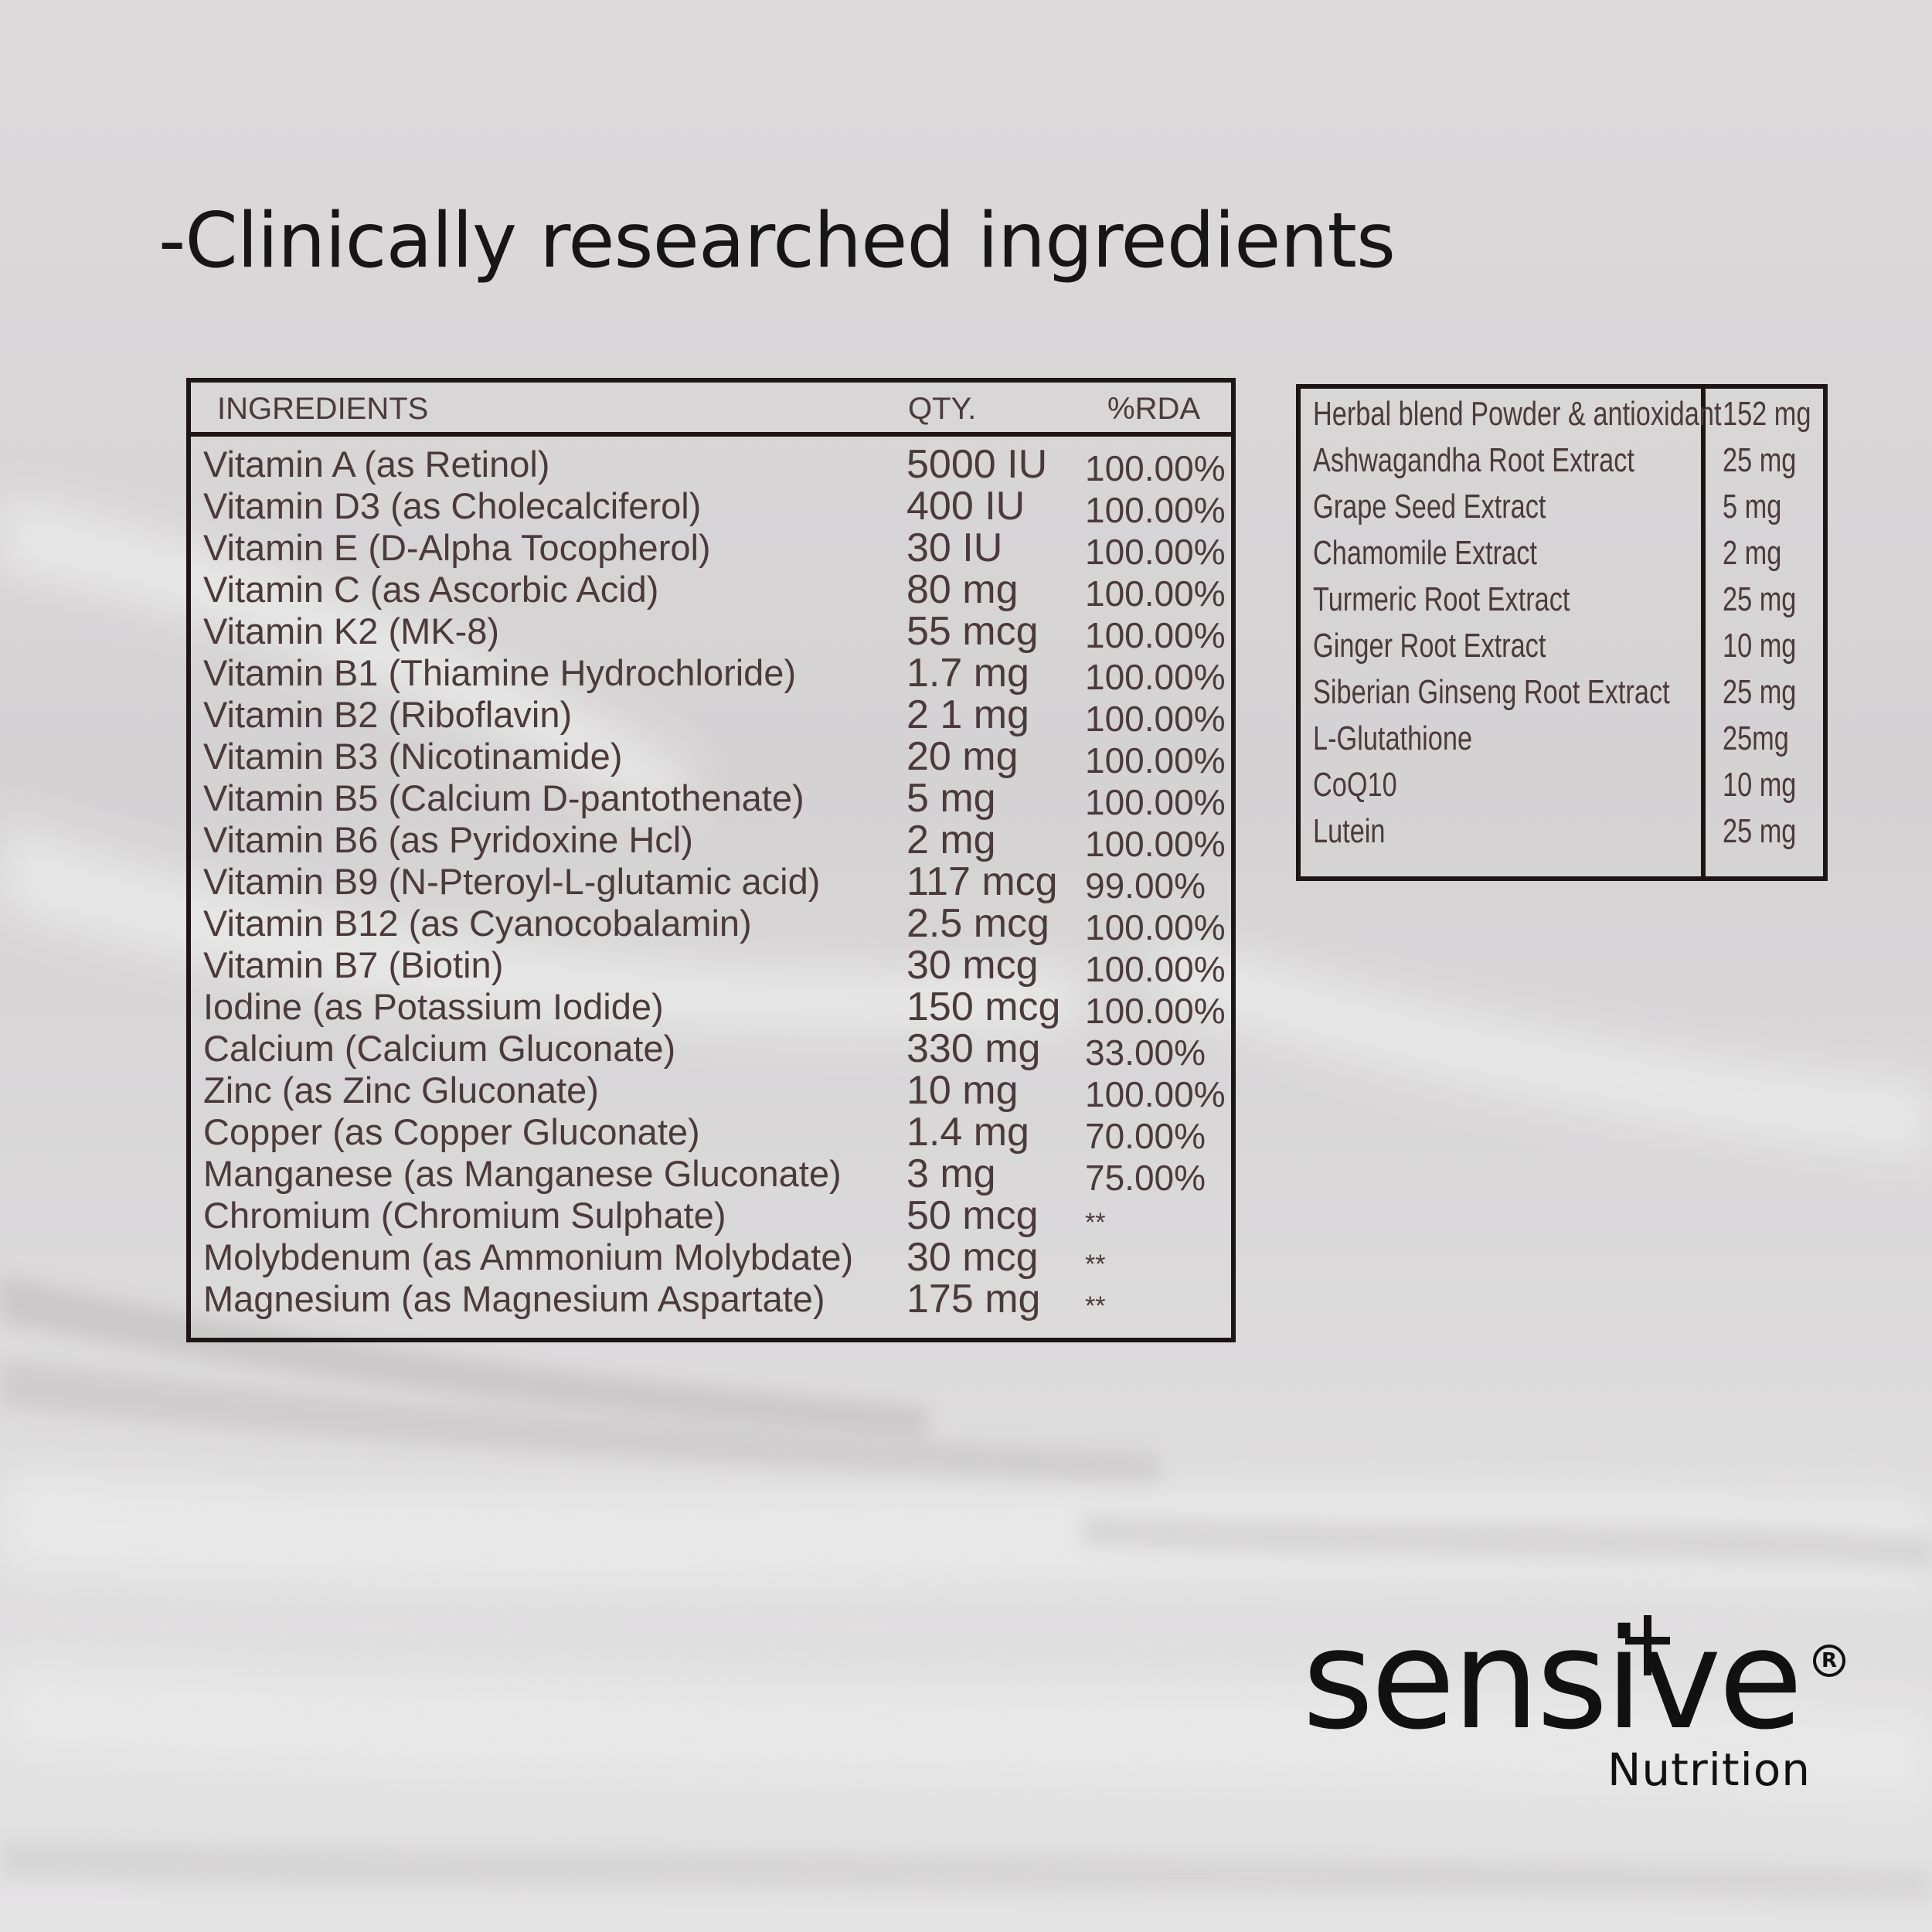 The height and width of the screenshot is (1932, 1932). Describe the element at coordinates (413, 756) in the screenshot. I see `ingredient-name: Vitamin B3 (Nicotinamide)` at that location.